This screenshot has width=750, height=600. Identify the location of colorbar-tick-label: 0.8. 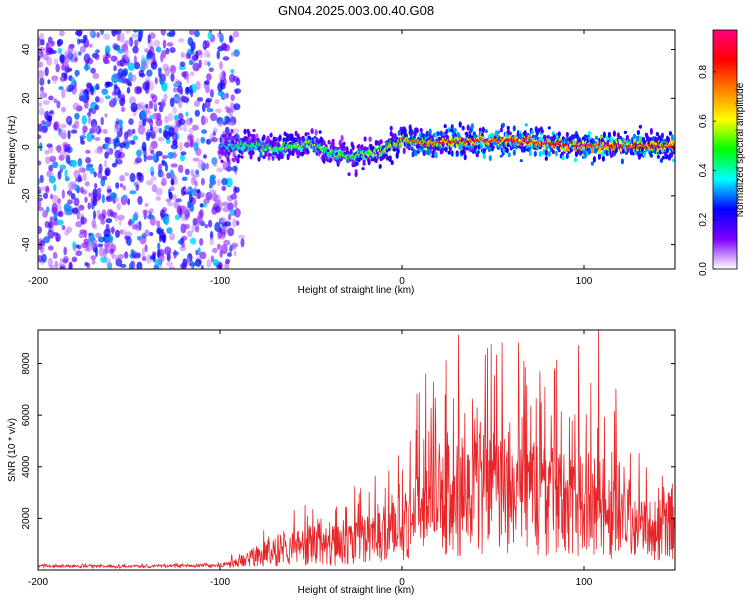
(703, 71).